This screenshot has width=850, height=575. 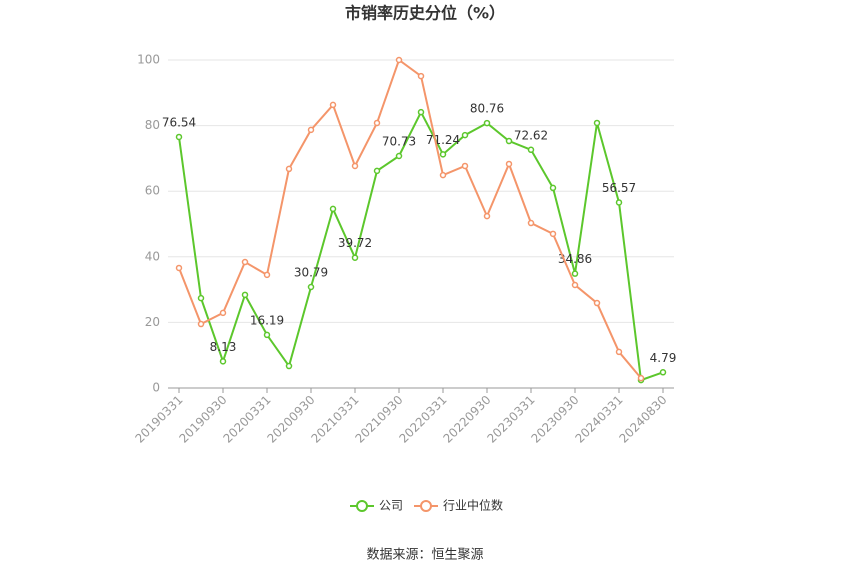 I want to click on data-label: 4.79, so click(x=663, y=358).